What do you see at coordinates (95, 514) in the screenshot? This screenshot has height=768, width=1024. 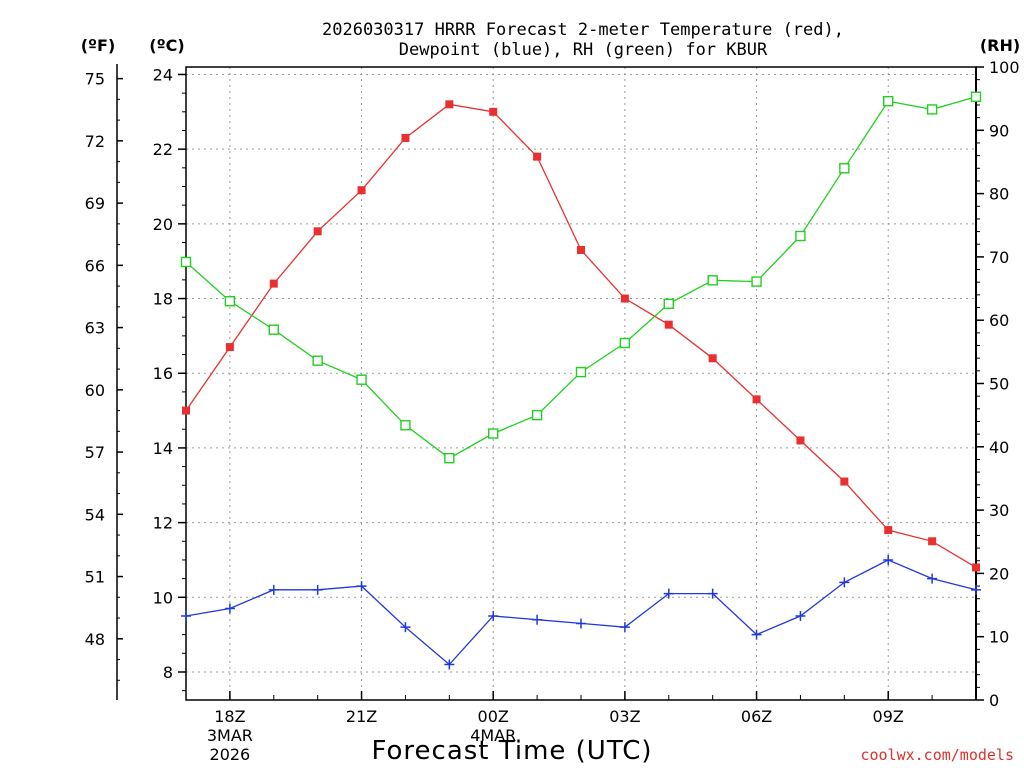 I see `fahrenheit-tick-label: 54` at bounding box center [95, 514].